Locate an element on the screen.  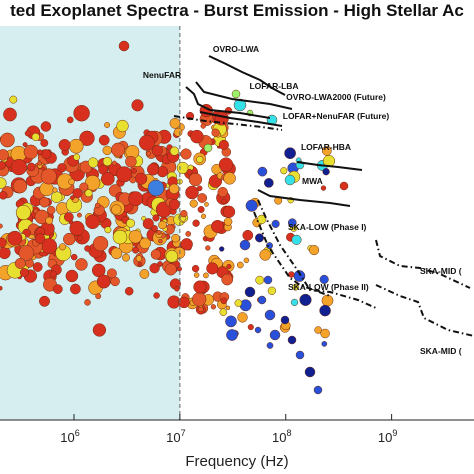
x-tick-label: 10⁸ is located at coordinates (281, 436).